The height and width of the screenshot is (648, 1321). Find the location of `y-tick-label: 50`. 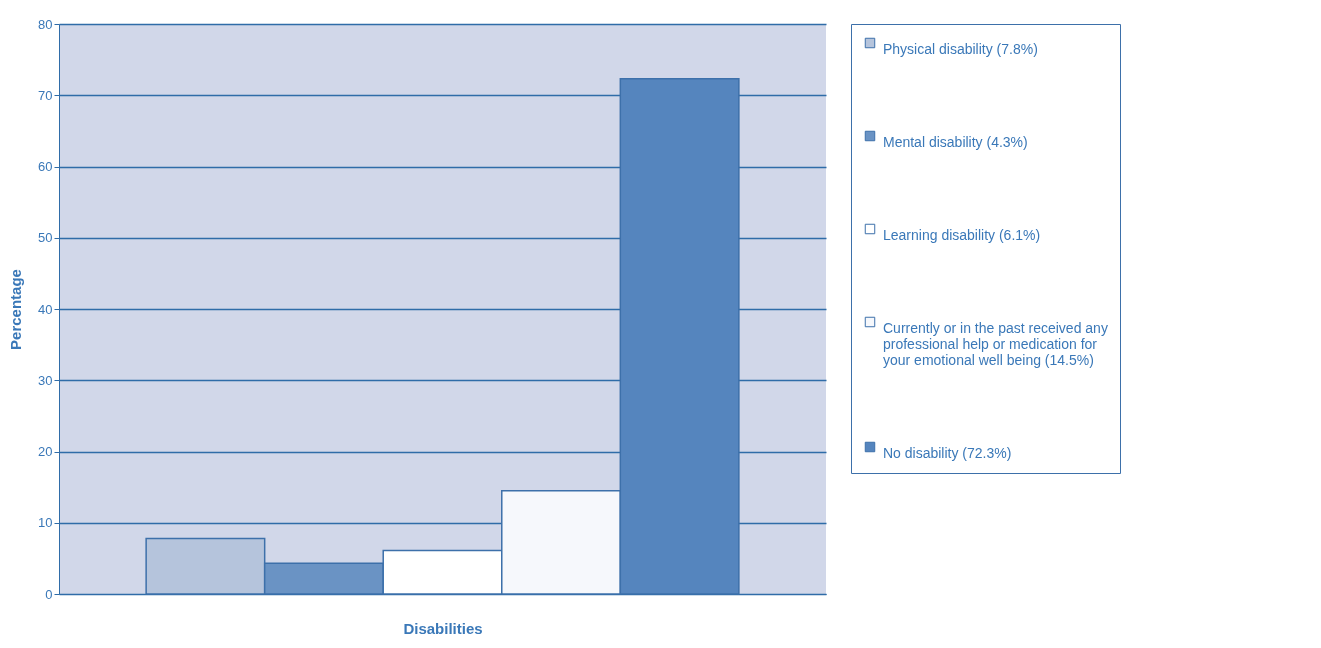

y-tick-label: 50 is located at coordinates (45, 238).